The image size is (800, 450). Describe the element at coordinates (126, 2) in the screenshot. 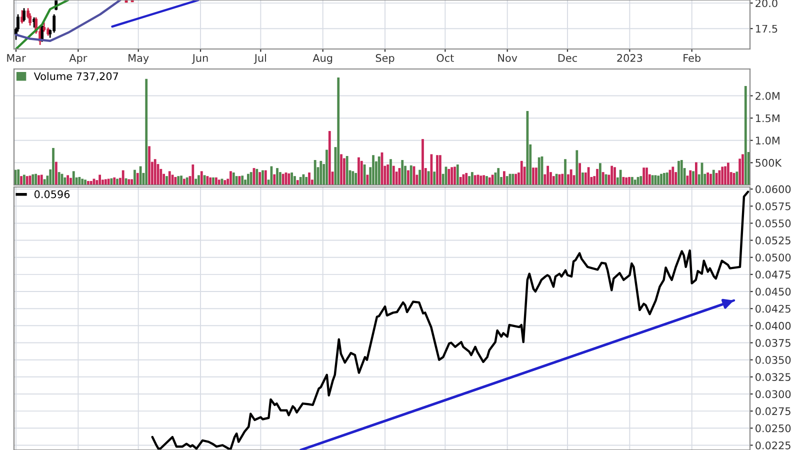

I see `candlestick` at that location.